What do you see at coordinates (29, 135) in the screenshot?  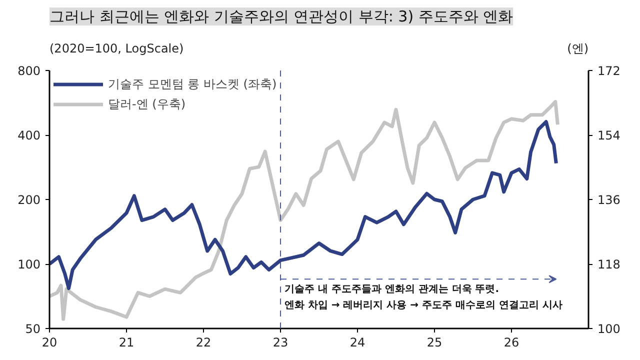 I see `y-tick-label: 400` at bounding box center [29, 135].